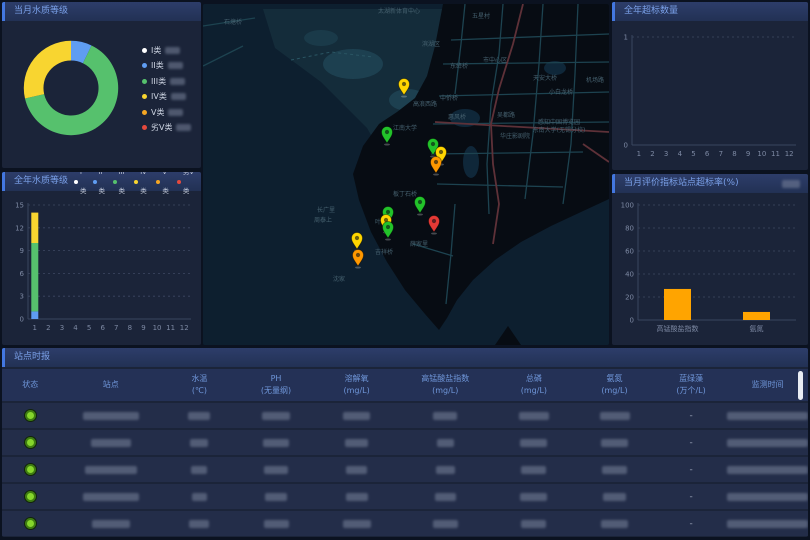 The image size is (810, 540). Describe the element at coordinates (677, 304) in the screenshot. I see `bar-高锰酸盐指数` at that location.